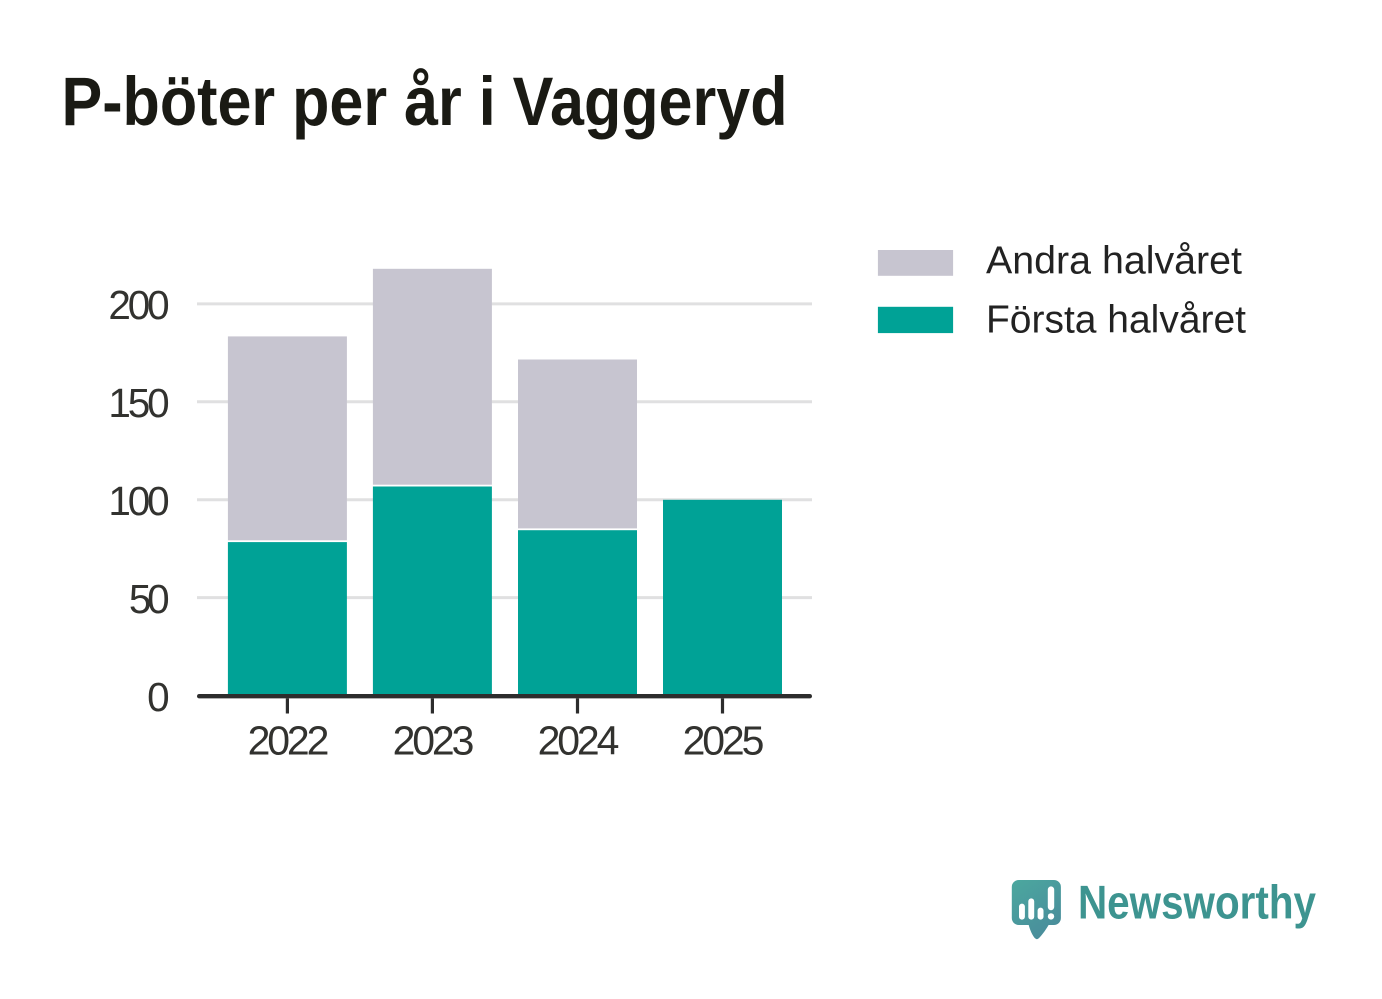  I want to click on svg-text: 0, so click(158, 697).